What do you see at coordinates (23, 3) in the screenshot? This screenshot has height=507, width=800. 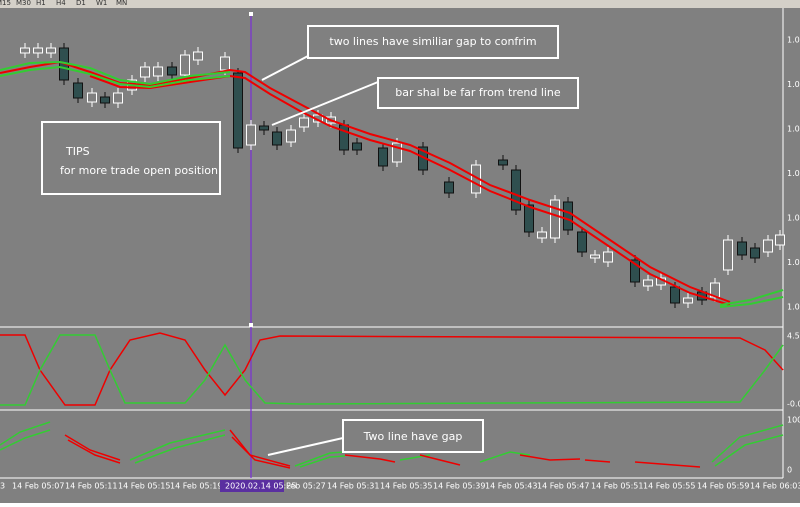 I see `timeframe-label: M30` at bounding box center [23, 3].